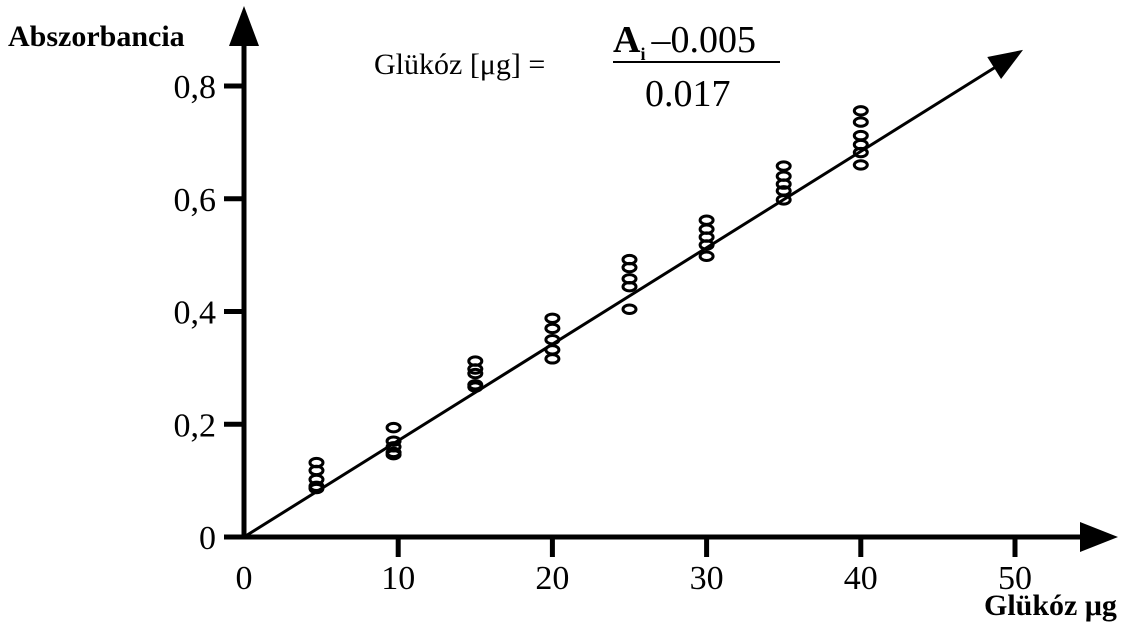  Describe the element at coordinates (398, 578) in the screenshot. I see `x-tick-label: 10` at that location.